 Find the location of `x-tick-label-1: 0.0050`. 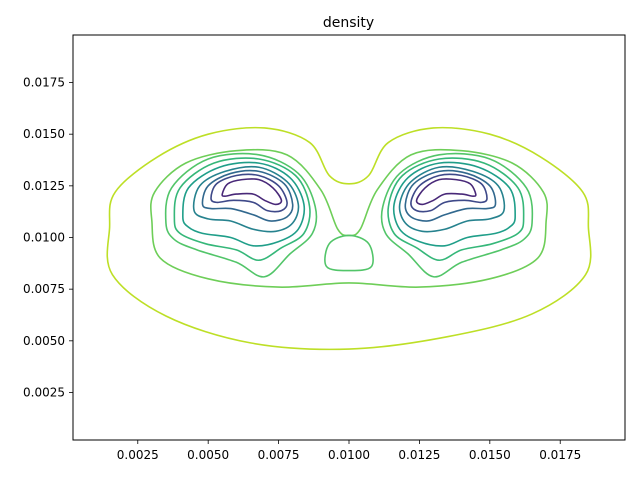

x-tick-label-1: 0.0050 is located at coordinates (208, 455).